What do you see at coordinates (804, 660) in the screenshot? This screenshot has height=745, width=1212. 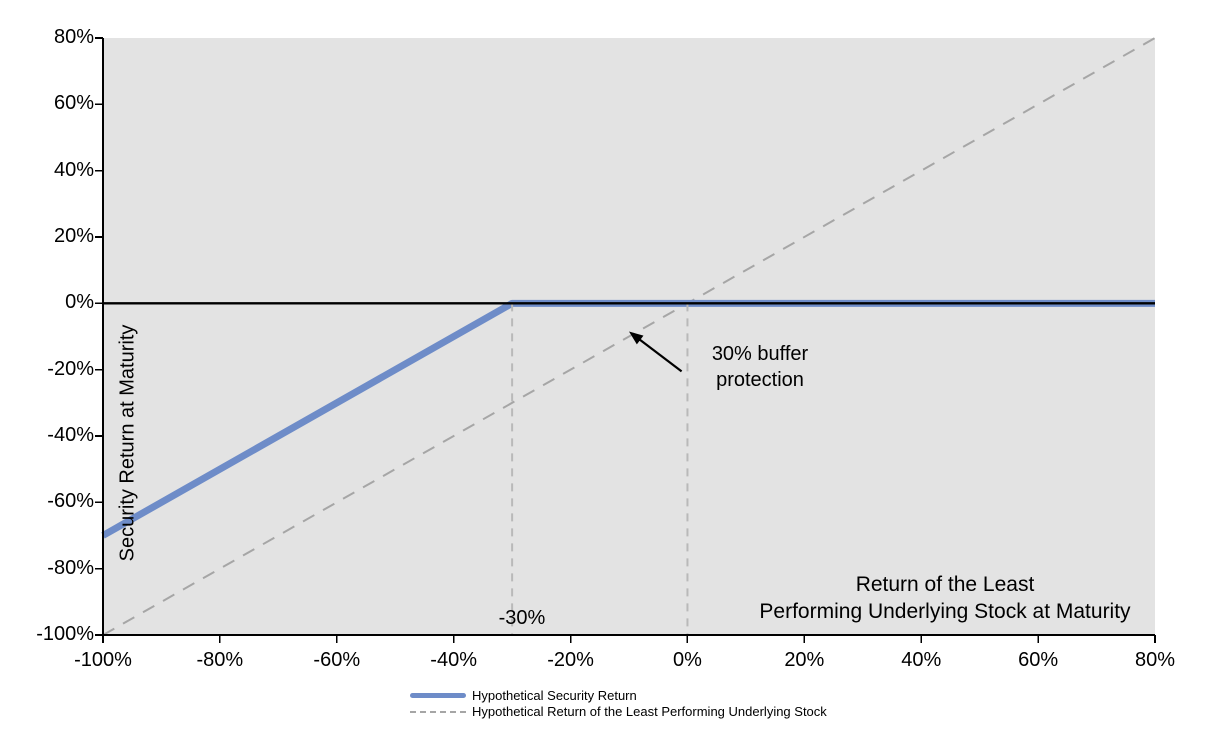 I see `x-tick-label: 20%` at bounding box center [804, 660].